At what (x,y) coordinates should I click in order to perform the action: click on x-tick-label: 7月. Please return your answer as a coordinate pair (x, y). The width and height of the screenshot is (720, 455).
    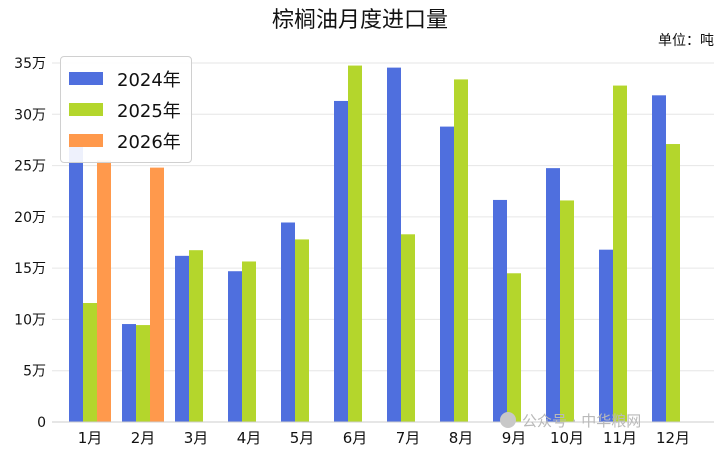
    Looking at the image, I should click on (408, 438).